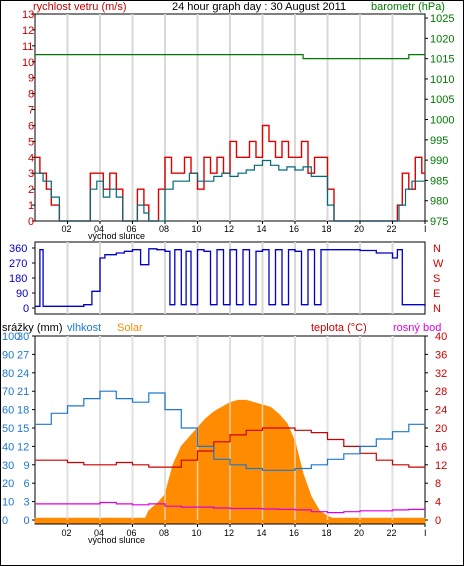 Image resolution: width=464 pixels, height=566 pixels. Describe the element at coordinates (116, 540) in the screenshot. I see `sunrise-label-bottom: východ slunce` at that location.